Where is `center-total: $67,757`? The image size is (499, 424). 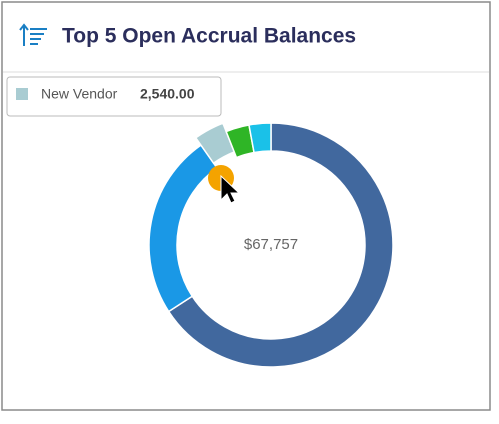 center-total: $67,757 is located at coordinates (271, 244).